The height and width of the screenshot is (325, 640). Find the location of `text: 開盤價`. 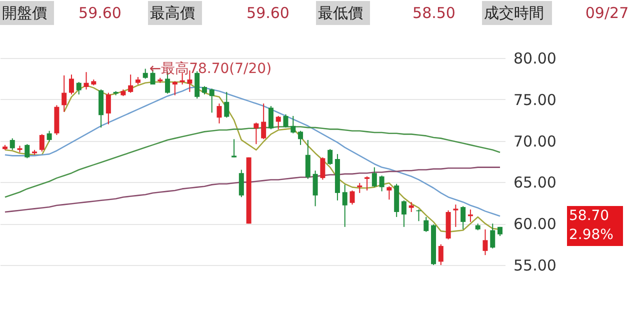

text: 開盤價 is located at coordinates (24, 13).